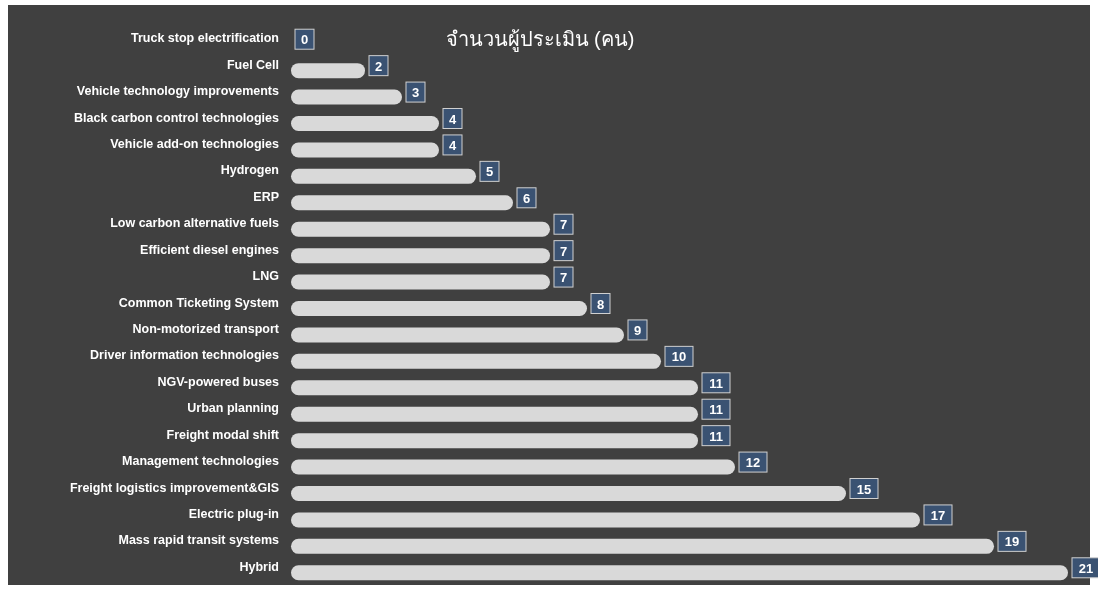 Image resolution: width=1098 pixels, height=590 pixels. What do you see at coordinates (266, 196) in the screenshot?
I see `y-tick-label: ERP` at bounding box center [266, 196].